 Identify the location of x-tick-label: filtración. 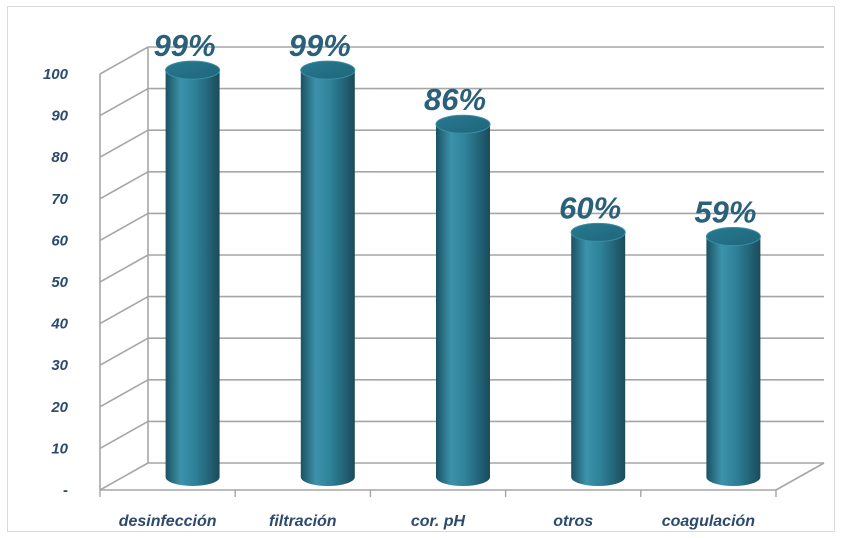
(303, 521).